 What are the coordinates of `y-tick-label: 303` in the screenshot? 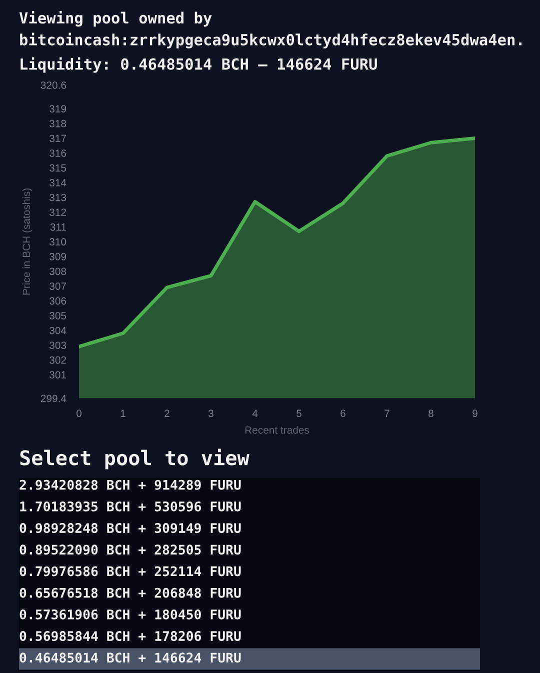 It's located at (58, 345).